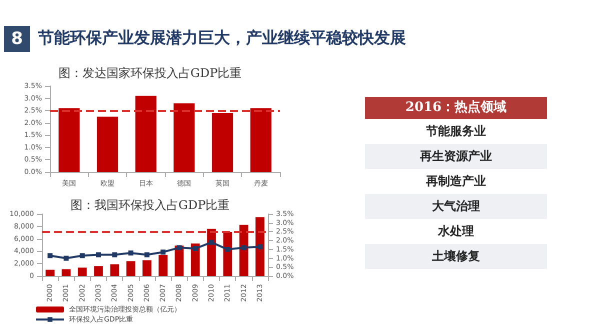 The image size is (590, 328). What do you see at coordinates (456, 206) in the screenshot?
I see `text: 大气治理` at bounding box center [456, 206].